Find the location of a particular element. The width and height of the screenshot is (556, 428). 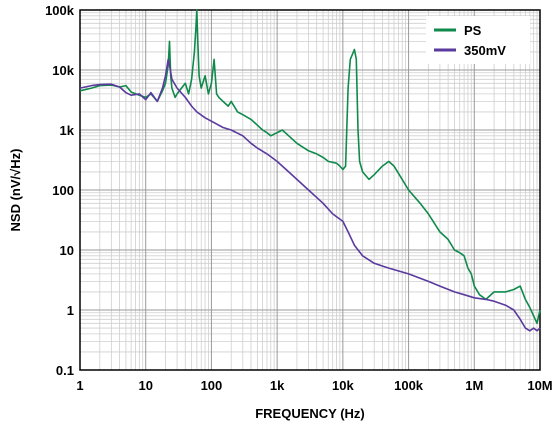

x-tick-label: 10M is located at coordinates (539, 385).